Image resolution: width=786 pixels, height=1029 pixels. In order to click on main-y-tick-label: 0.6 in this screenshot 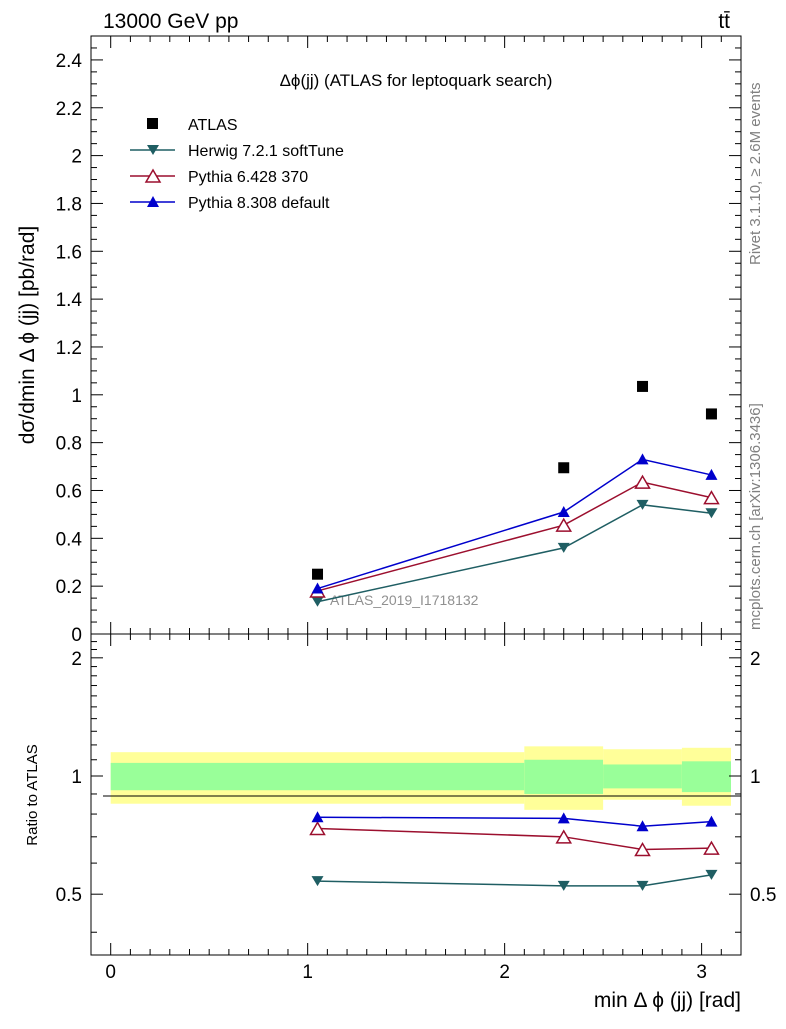, I will do `click(69, 491)`.